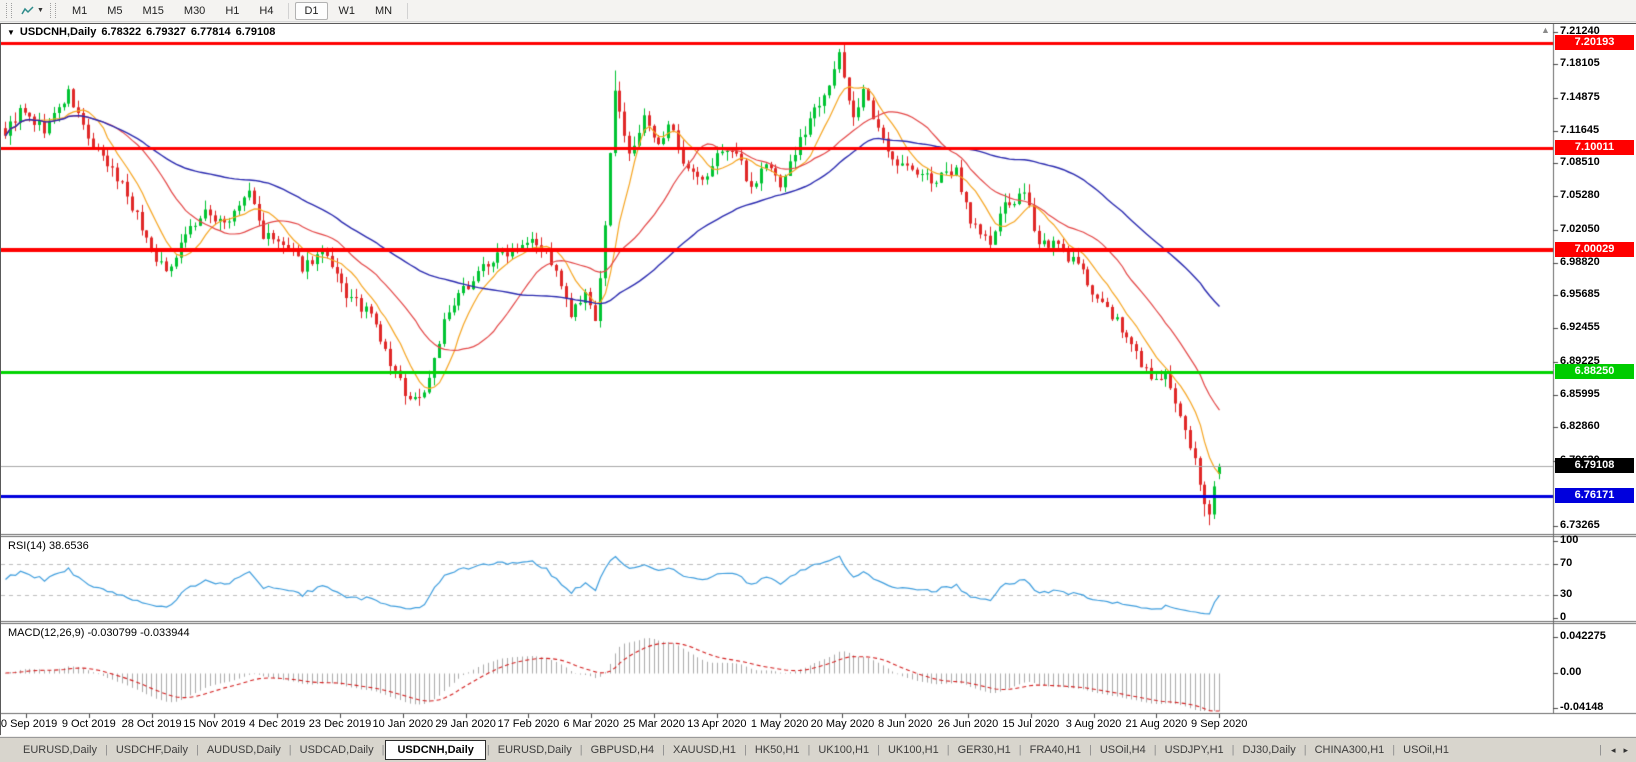 This screenshot has height=762, width=1636. Describe the element at coordinates (11, 32) in the screenshot. I see `symbol-dropdown-icon: ▼` at that location.